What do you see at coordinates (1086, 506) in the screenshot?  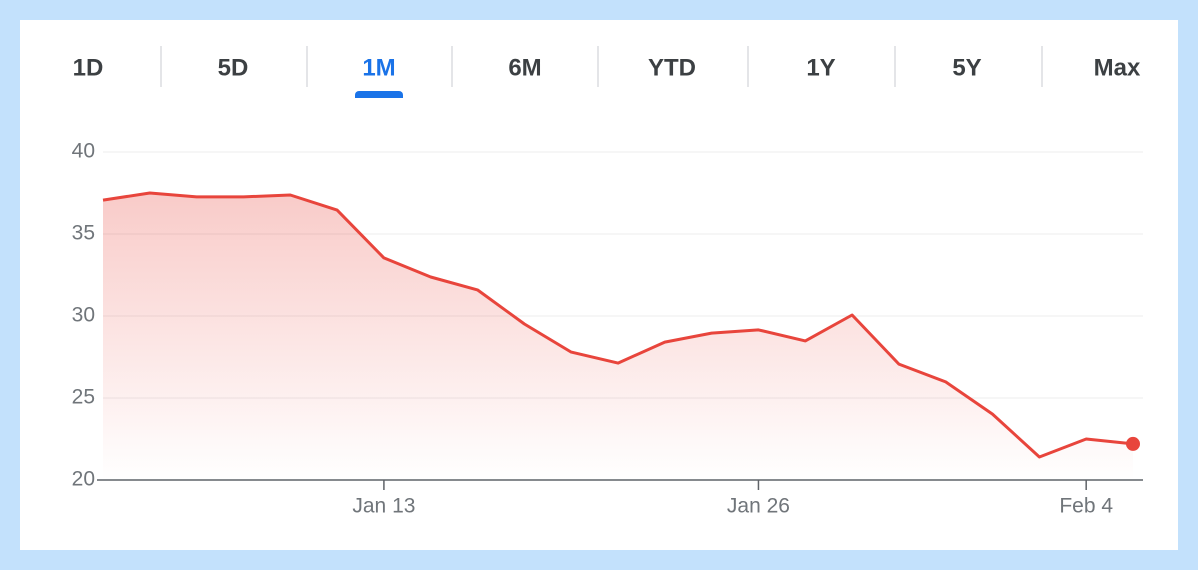 I see `x-tick-label: Feb 4` at bounding box center [1086, 506].